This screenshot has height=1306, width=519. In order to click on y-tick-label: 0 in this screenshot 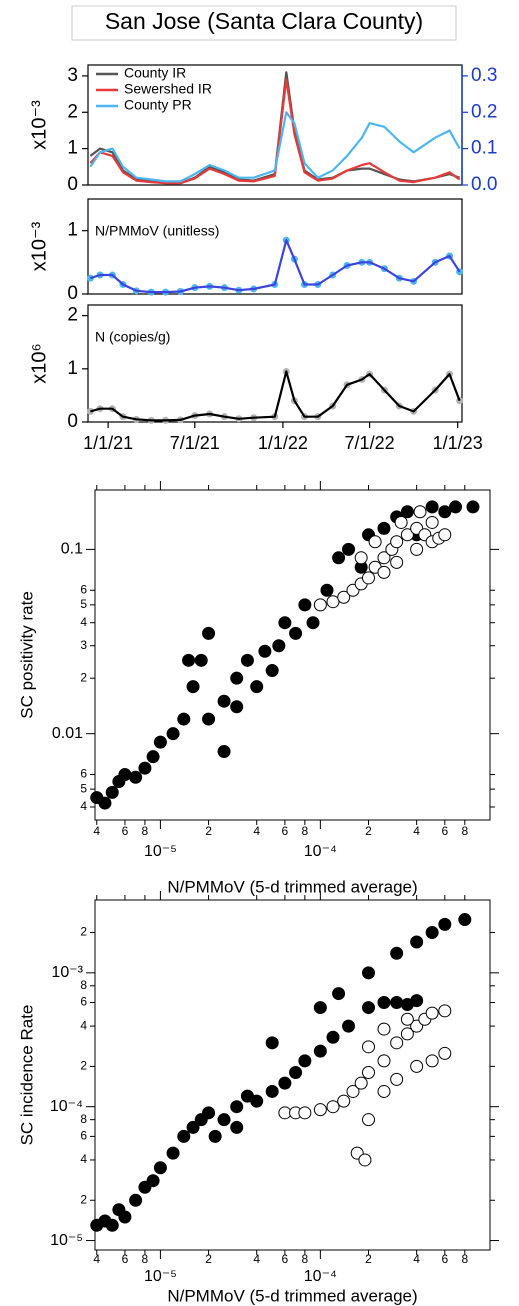, I will do `click(72, 421)`.